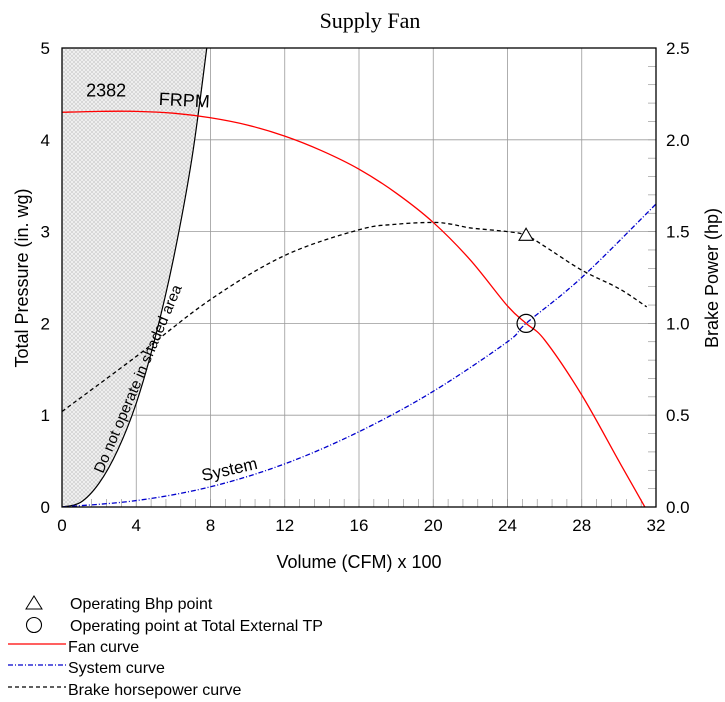 This screenshot has height=702, width=725. I want to click on y-left-axis-label: Total Pressure (in. wg), so click(22, 277).